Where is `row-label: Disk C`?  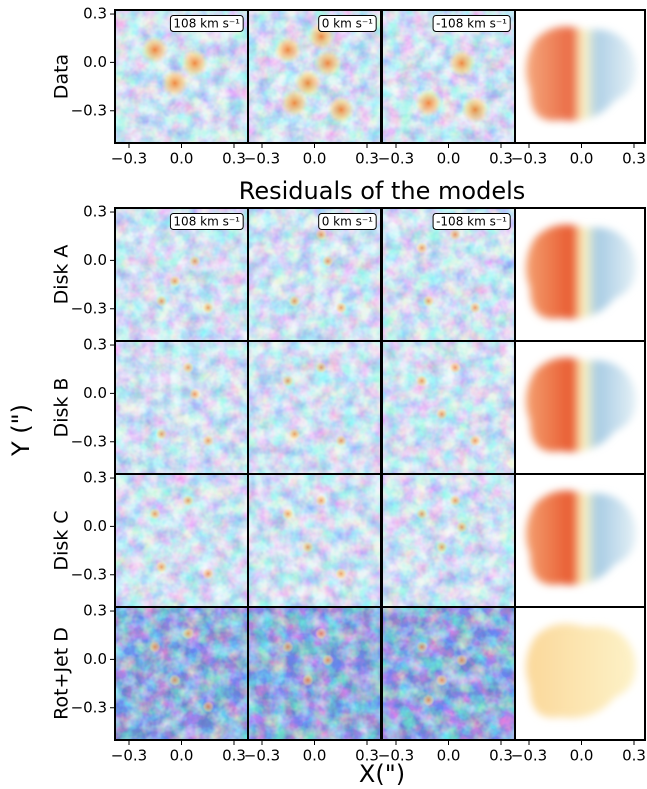 row-label: Disk C is located at coordinates (62, 540).